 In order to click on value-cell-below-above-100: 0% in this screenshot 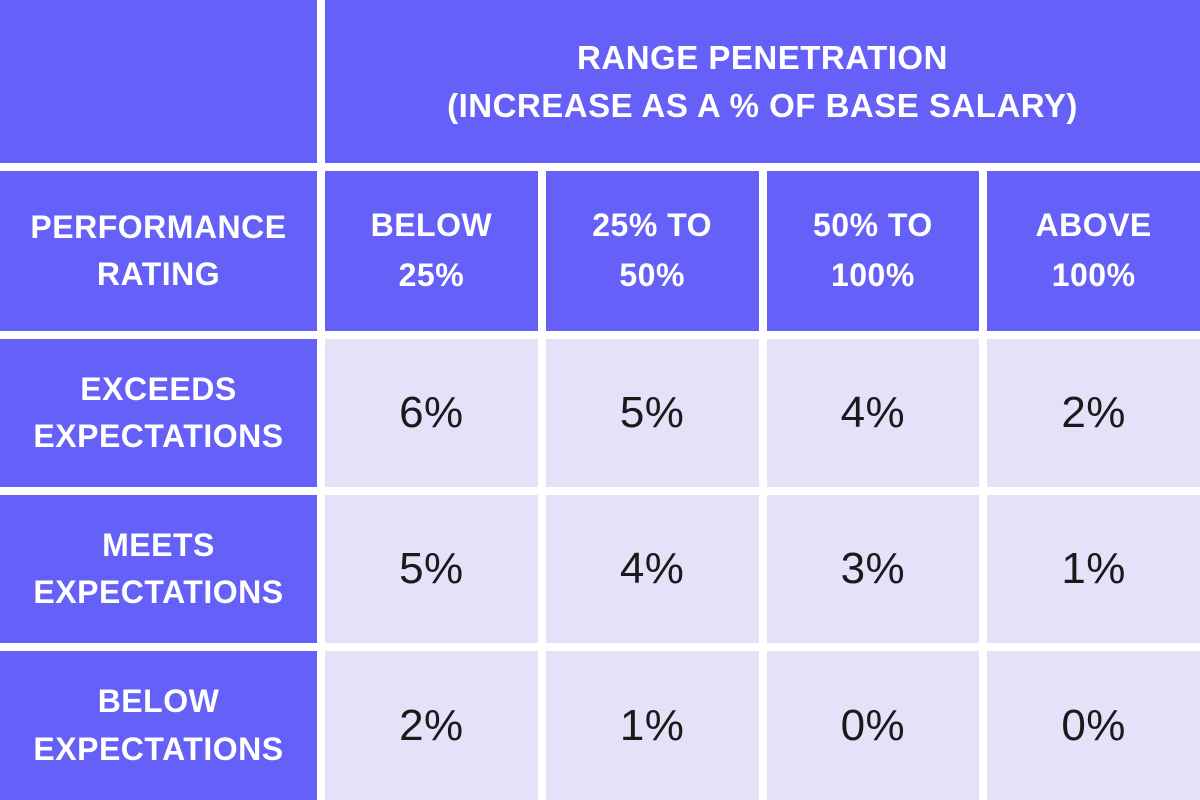, I will do `click(1093, 725)`.